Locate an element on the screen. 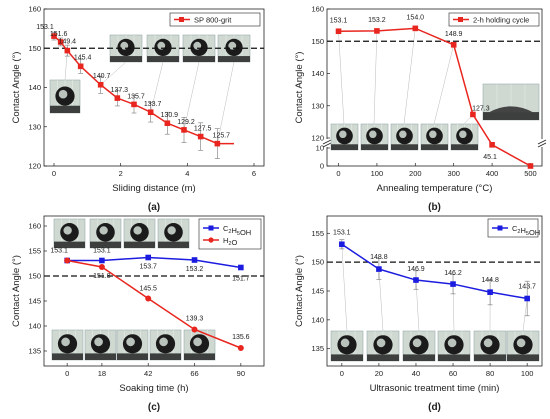 This screenshot has height=419, width=550. x-tick-label: 42 is located at coordinates (148, 373).